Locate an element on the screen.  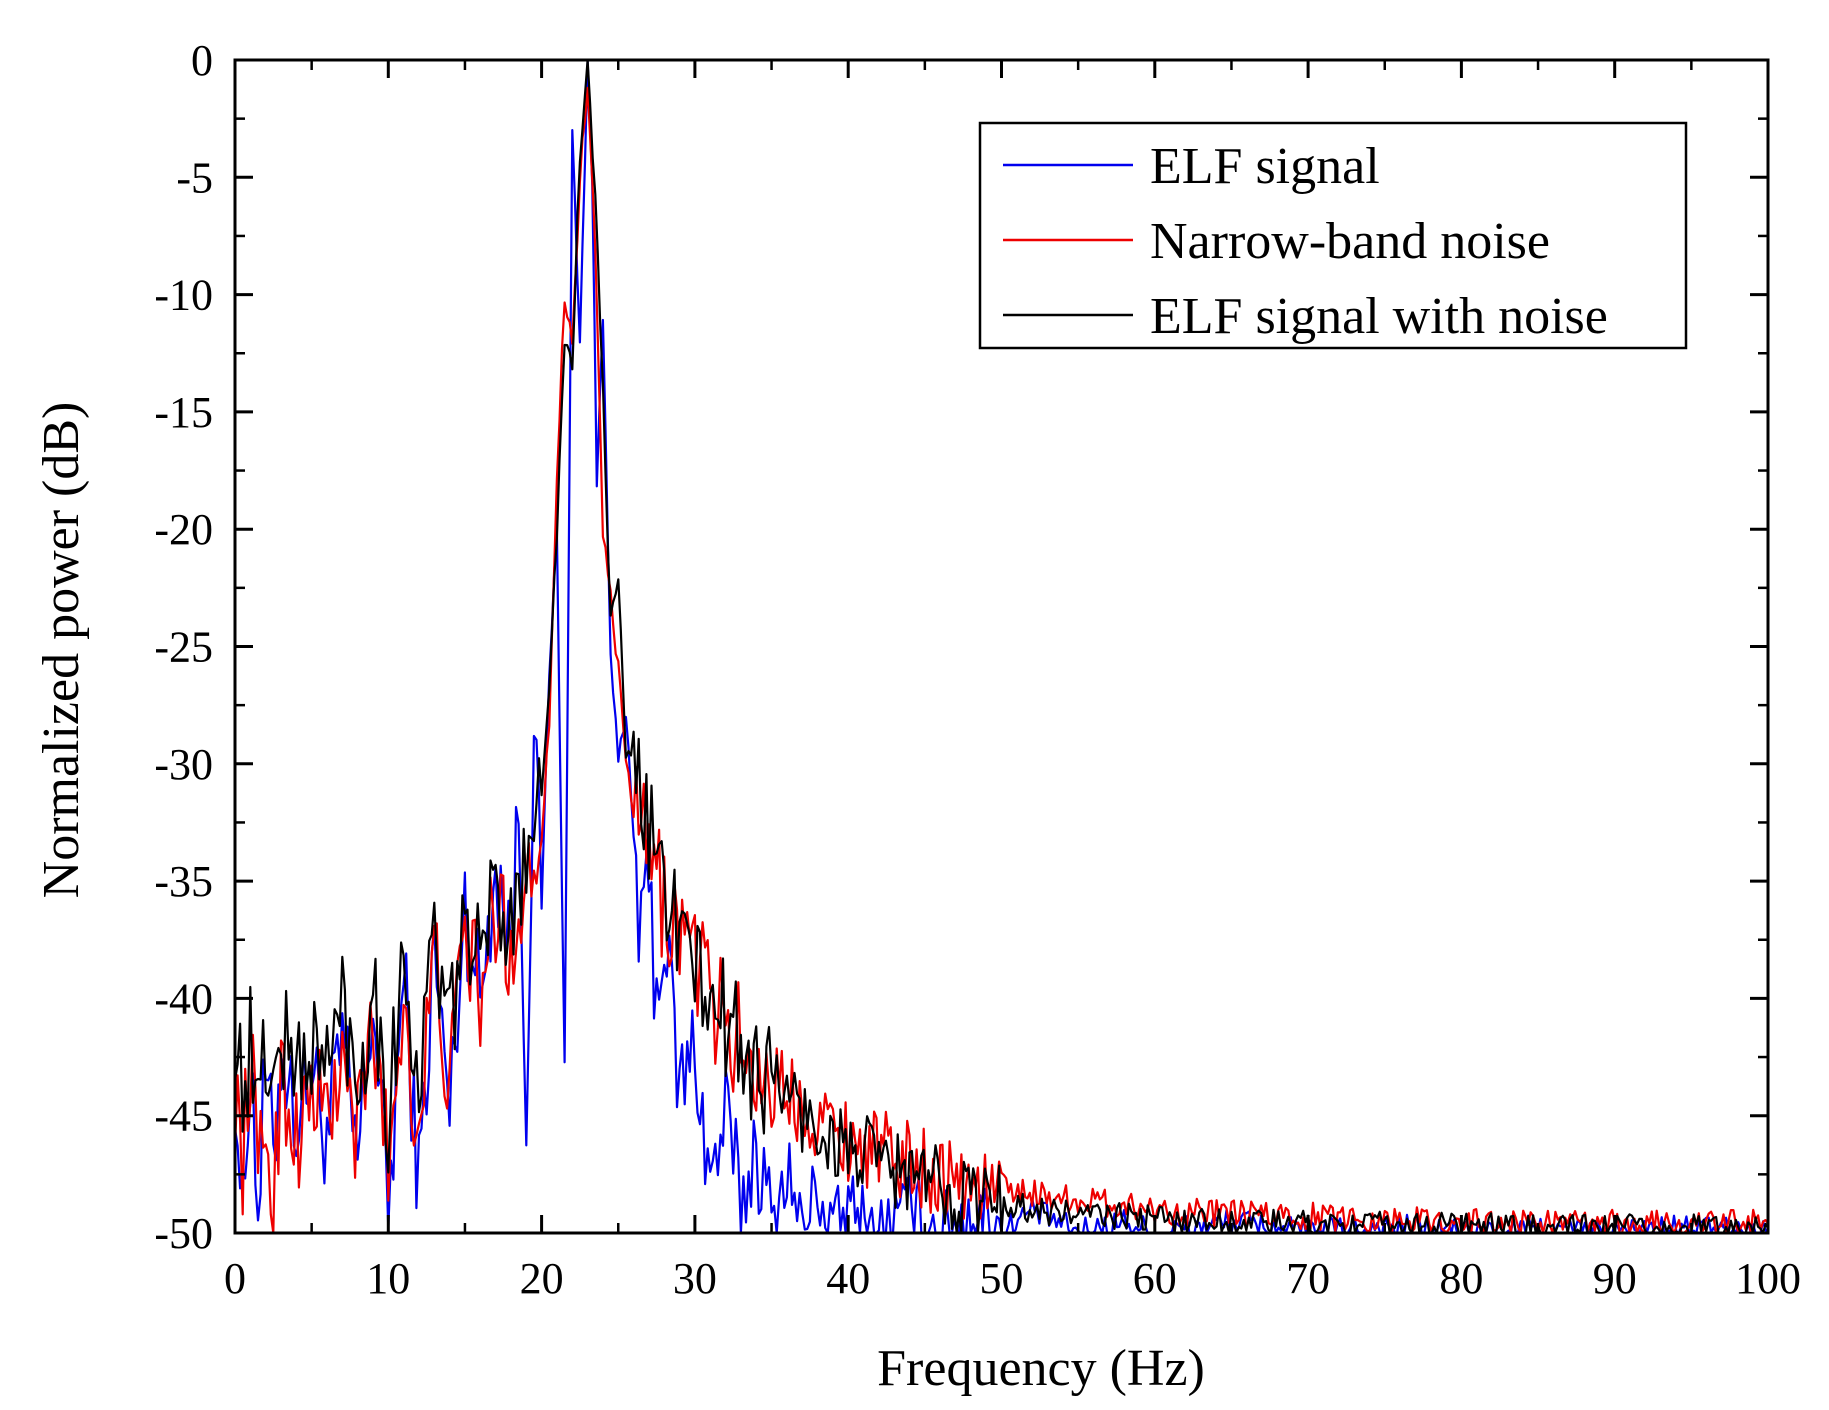
y-tick-label: -10 is located at coordinates (183, 295).